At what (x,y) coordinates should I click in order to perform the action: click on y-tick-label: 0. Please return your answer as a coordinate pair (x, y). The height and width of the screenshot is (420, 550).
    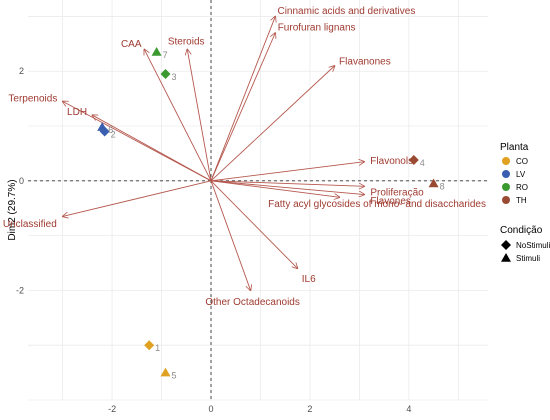
    Looking at the image, I should click on (21, 181).